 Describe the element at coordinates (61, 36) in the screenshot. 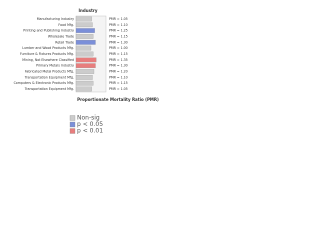

I see `category-label: Wholesale Trade` at that location.